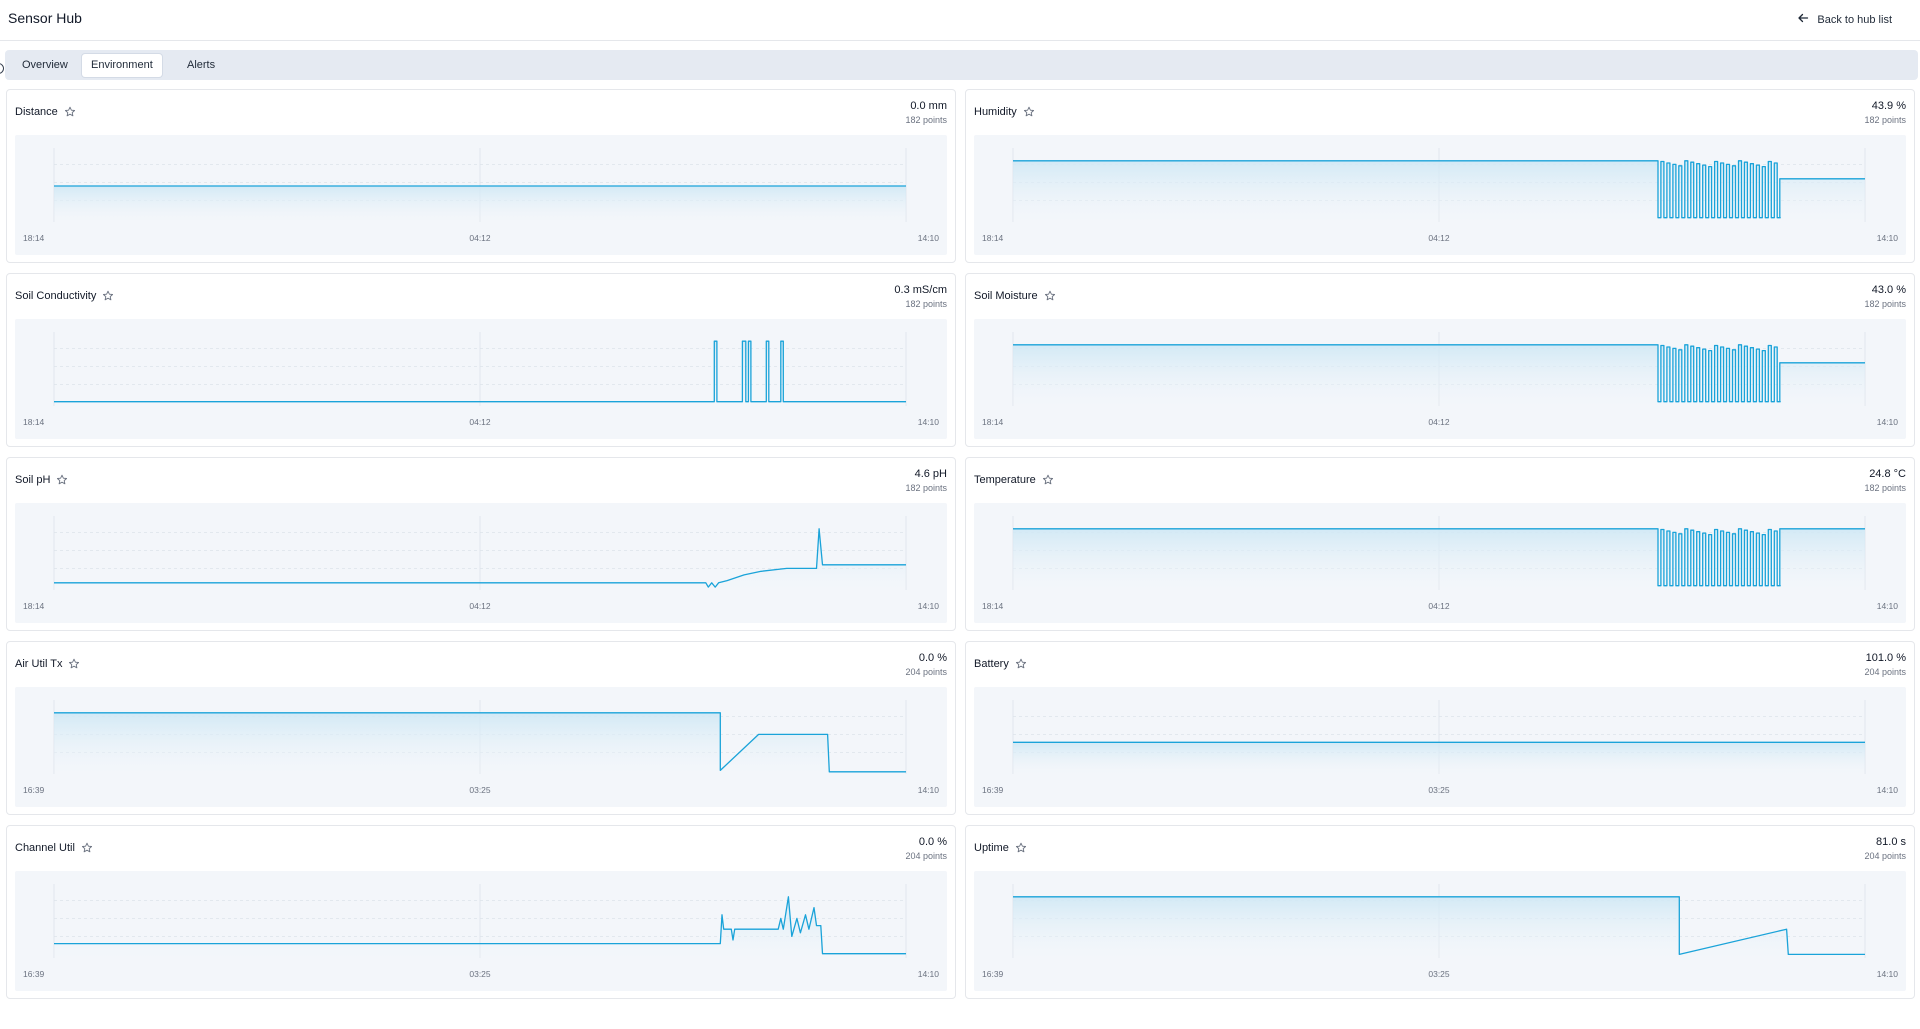 The height and width of the screenshot is (1029, 1920). What do you see at coordinates (1005, 480) in the screenshot?
I see `card-title: Temperature` at bounding box center [1005, 480].